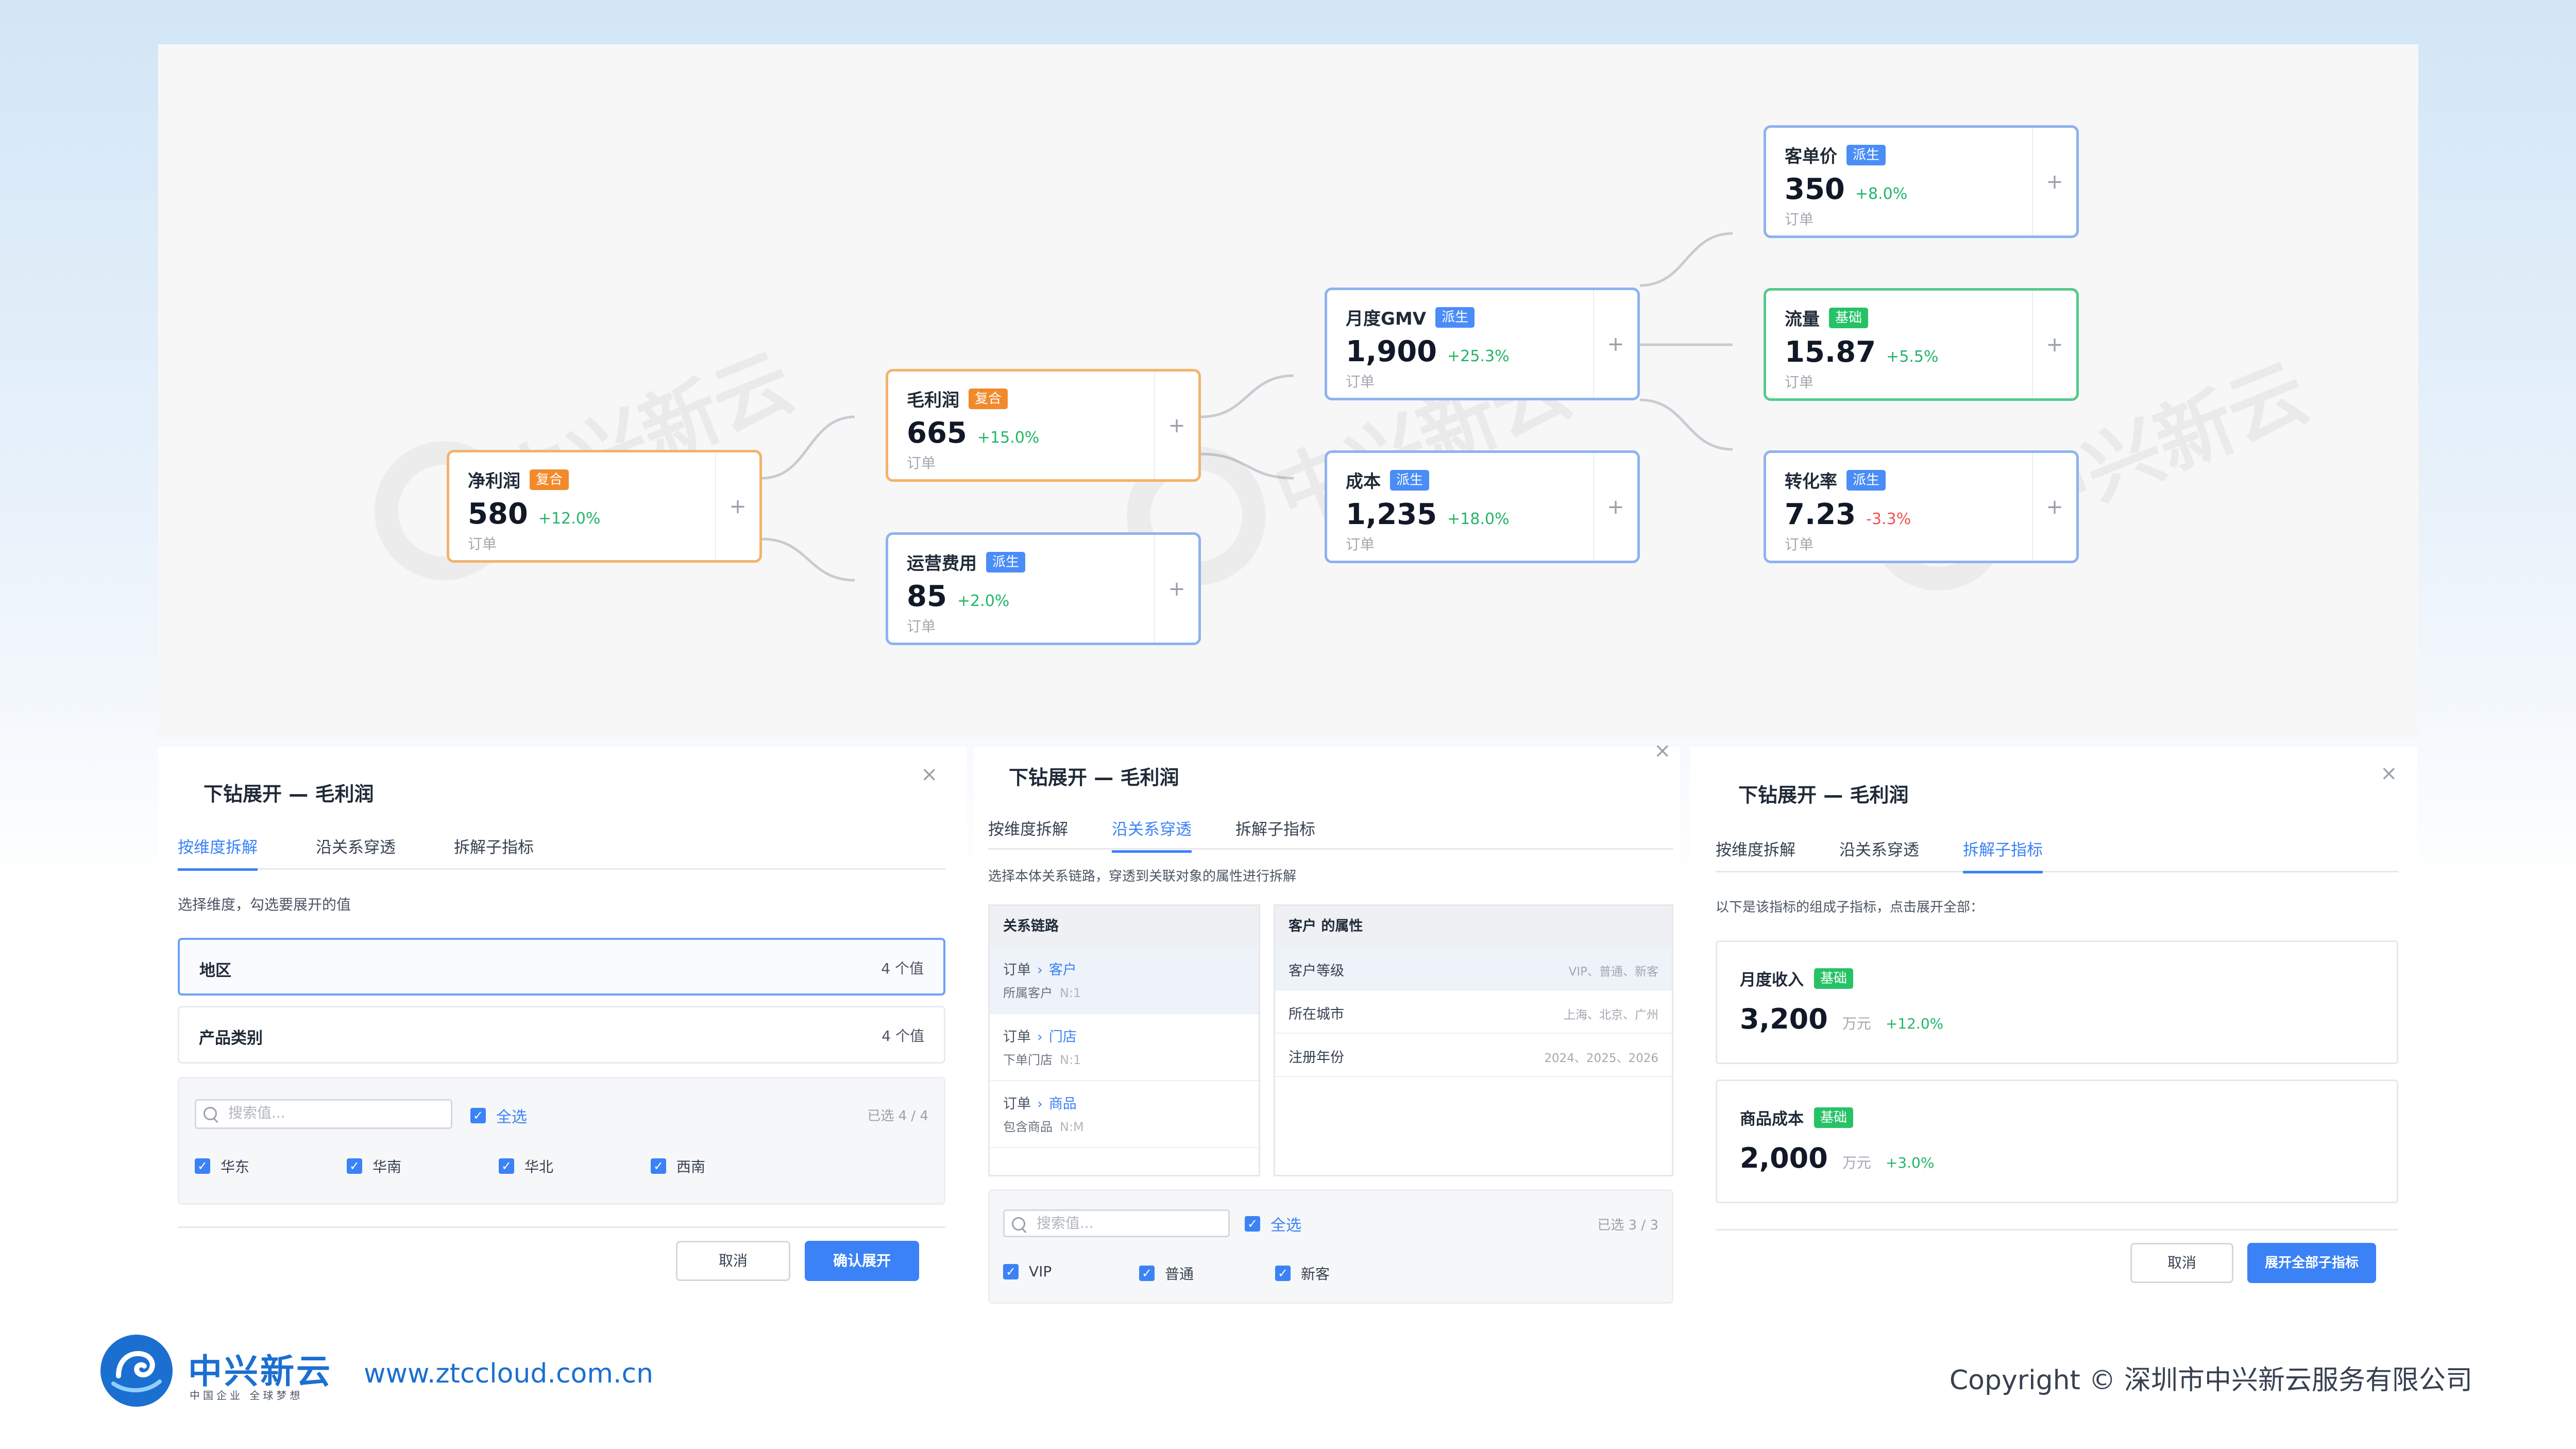 Image resolution: width=2576 pixels, height=1449 pixels. Describe the element at coordinates (1316, 1014) in the screenshot. I see `attribute-name: 所在城市` at that location.